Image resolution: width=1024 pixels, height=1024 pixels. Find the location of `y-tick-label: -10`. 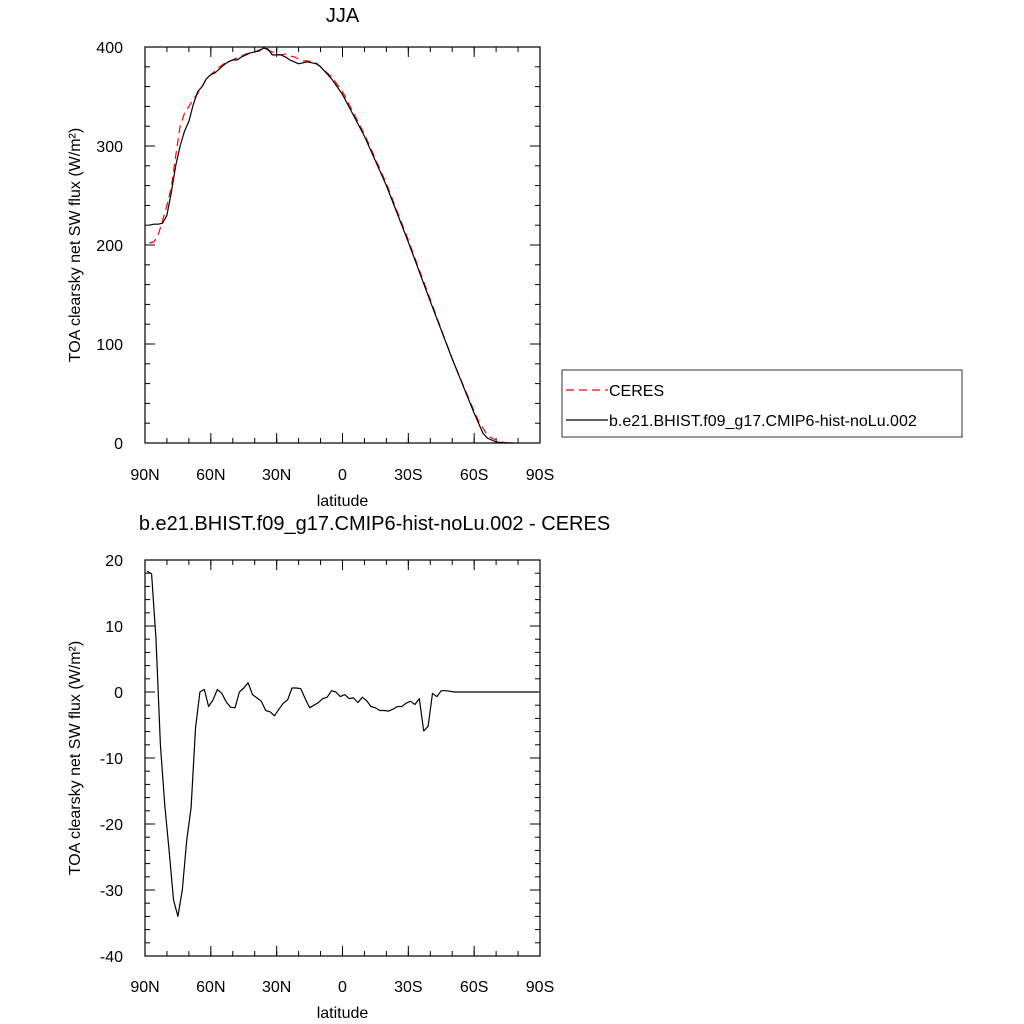

y-tick-label: -10 is located at coordinates (111, 759).